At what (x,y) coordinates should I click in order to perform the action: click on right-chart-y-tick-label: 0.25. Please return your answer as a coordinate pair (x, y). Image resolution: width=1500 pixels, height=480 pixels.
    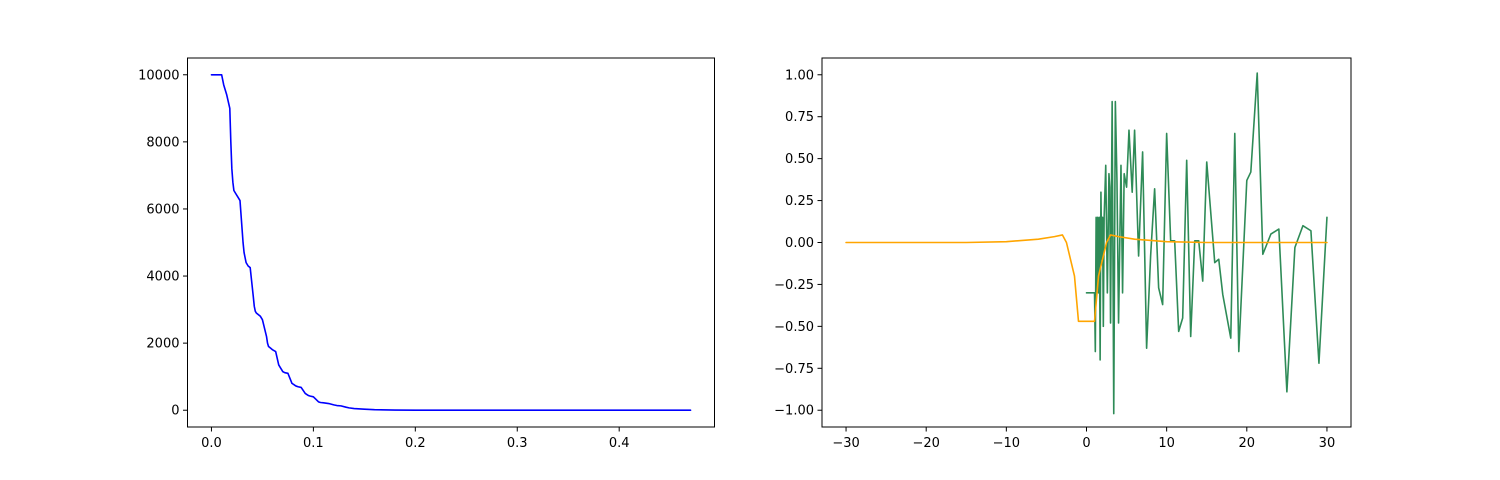
    Looking at the image, I should click on (799, 201).